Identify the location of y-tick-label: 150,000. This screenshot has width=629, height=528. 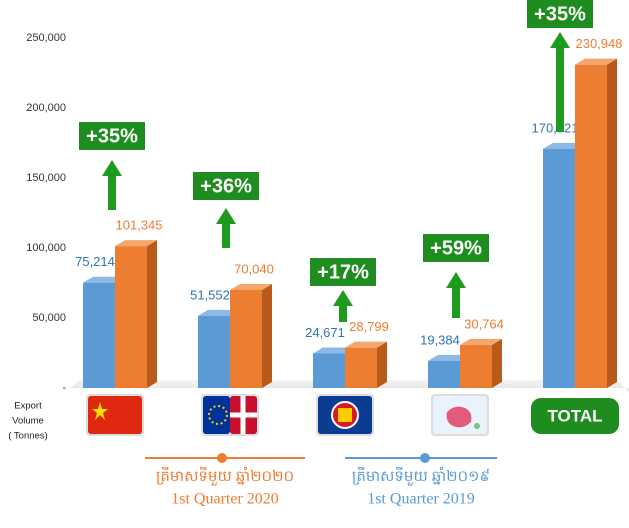
(46, 178).